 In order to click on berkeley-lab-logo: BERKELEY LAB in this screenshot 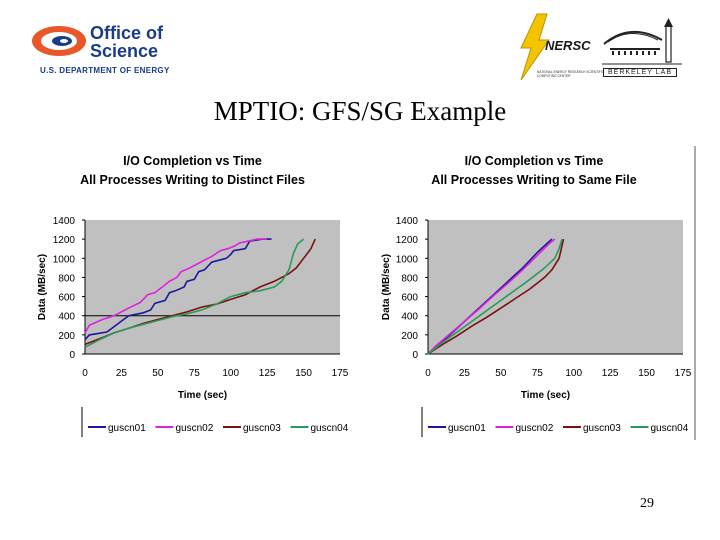, I will do `click(642, 46)`.